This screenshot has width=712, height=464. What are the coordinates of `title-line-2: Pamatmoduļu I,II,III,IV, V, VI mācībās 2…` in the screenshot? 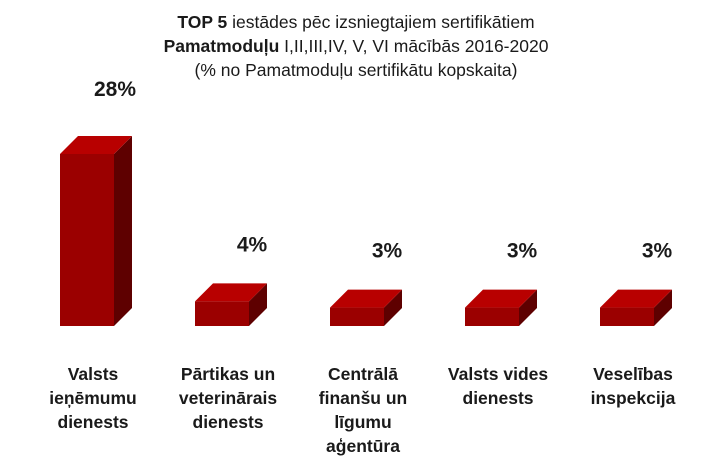 It's located at (356, 46).